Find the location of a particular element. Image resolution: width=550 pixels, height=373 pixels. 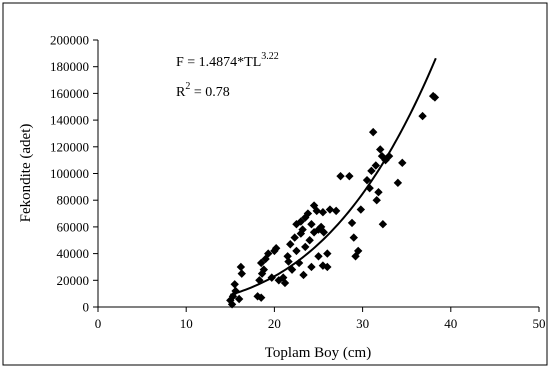

r2-annotation: R2 = 0.78 is located at coordinates (203, 90).